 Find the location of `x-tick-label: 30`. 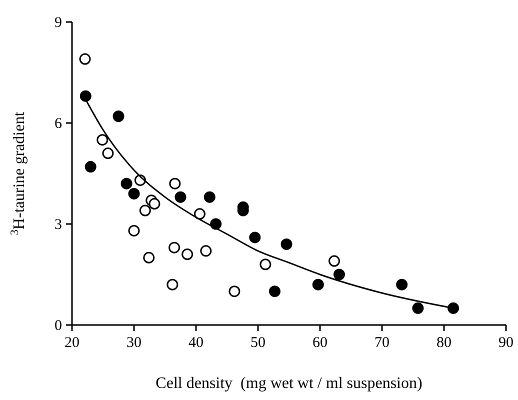

x-tick-label: 30 is located at coordinates (134, 343).